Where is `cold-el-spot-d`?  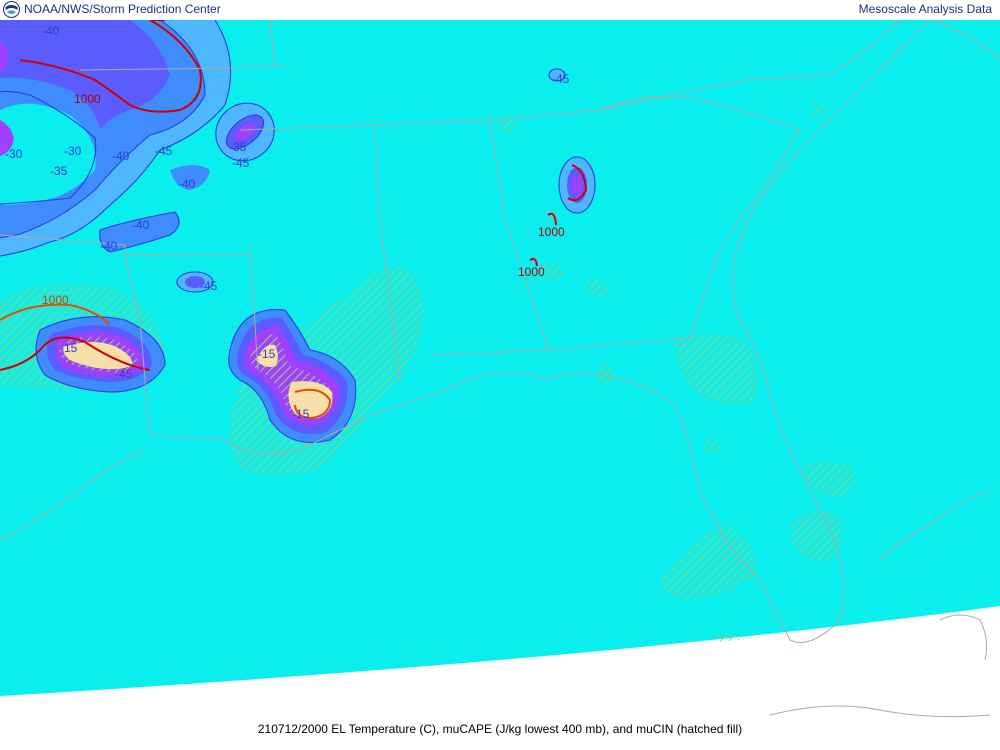 cold-el-spot-d is located at coordinates (557, 75).